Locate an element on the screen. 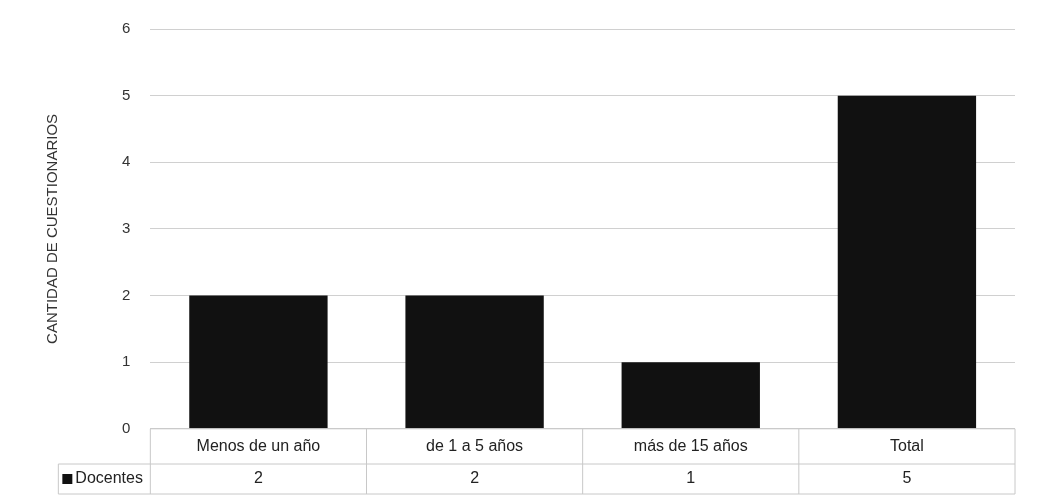 Image resolution: width=1055 pixels, height=504 pixels. y-tick-label: 0 is located at coordinates (126, 427).